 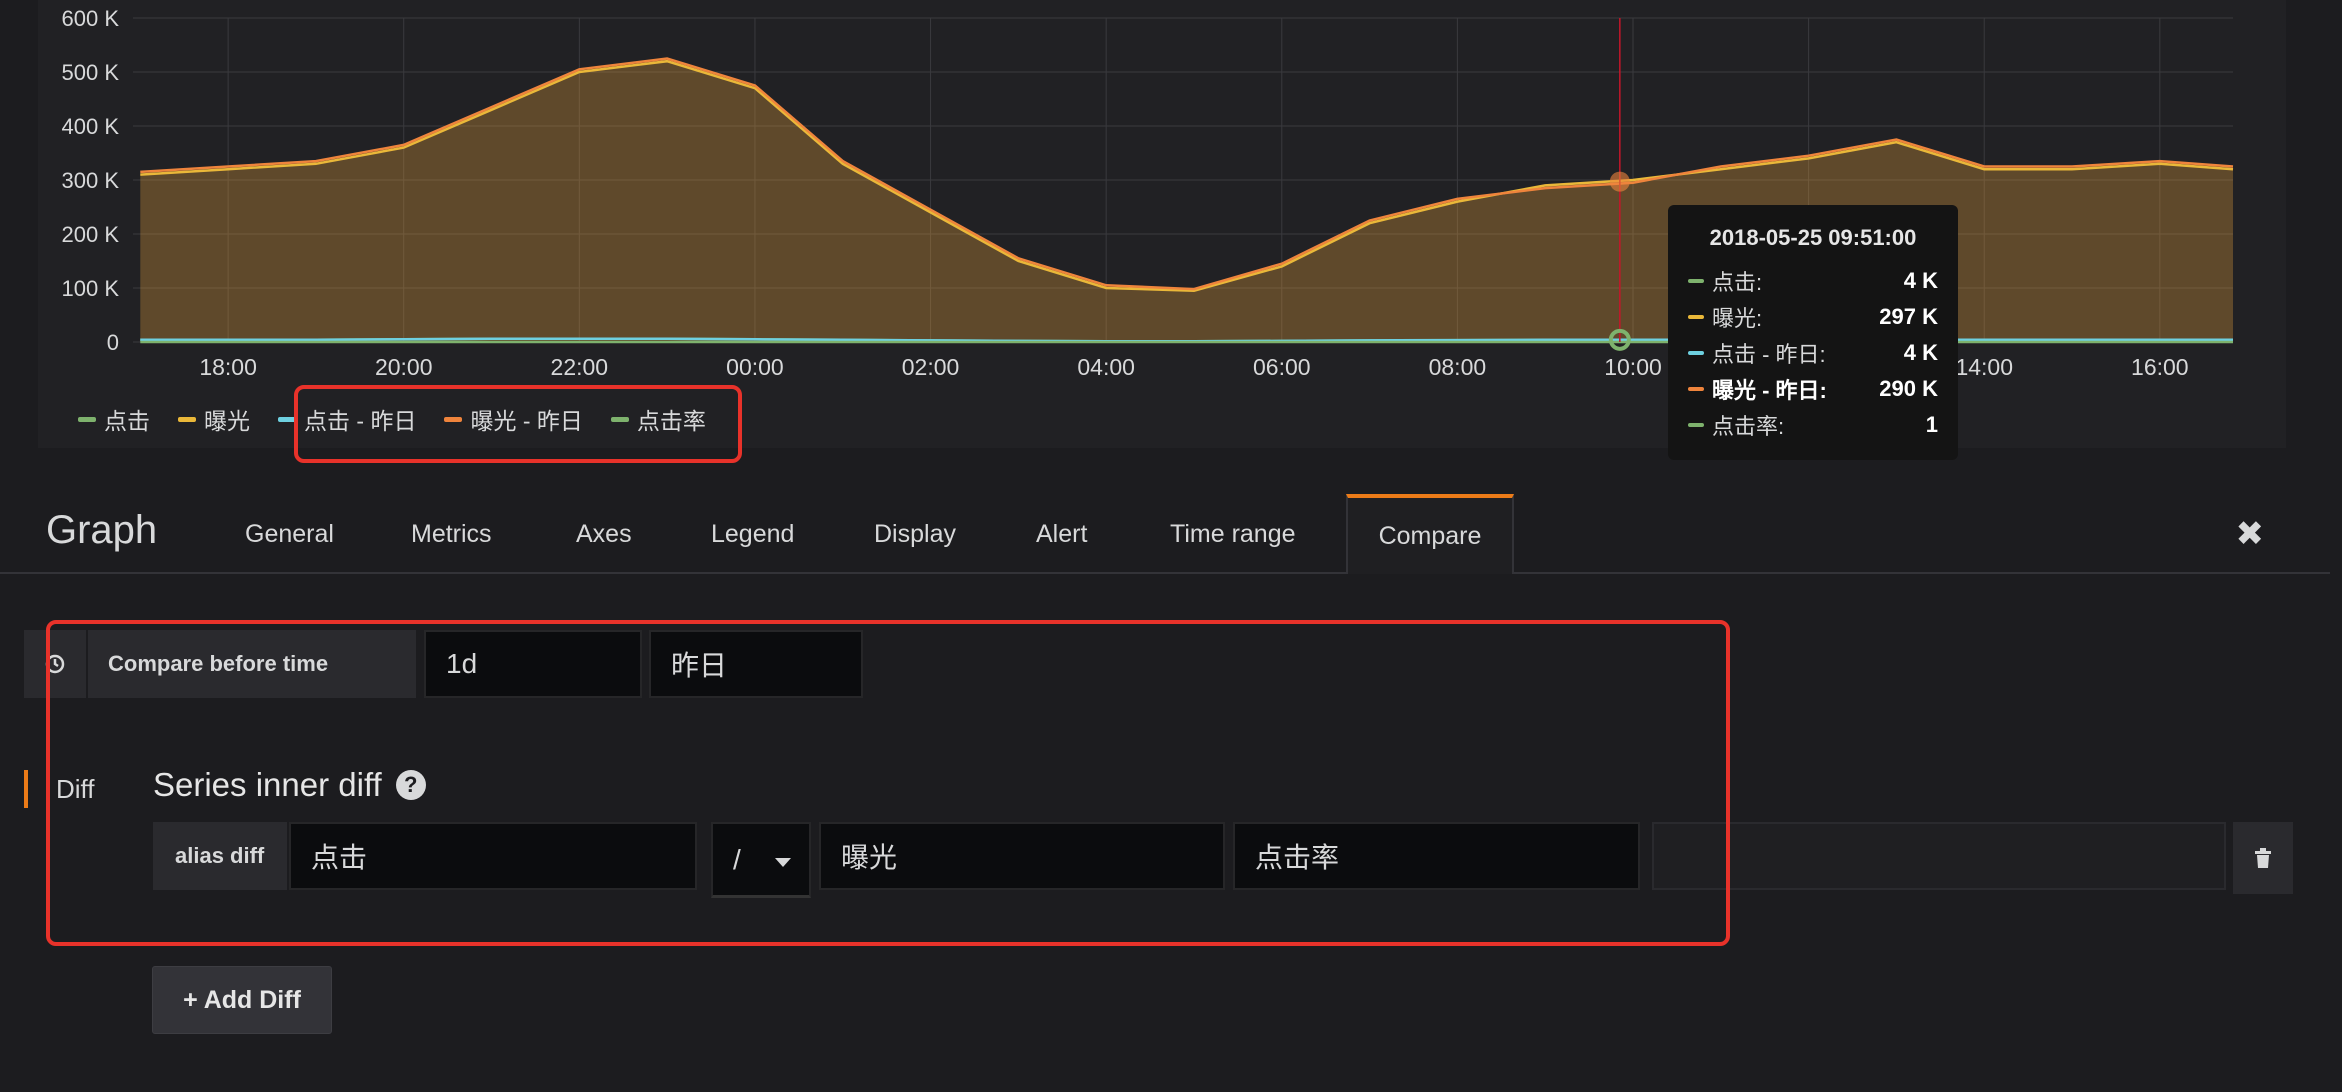 I want to click on legend-label: 曝光 - 昨日, so click(x=526, y=421).